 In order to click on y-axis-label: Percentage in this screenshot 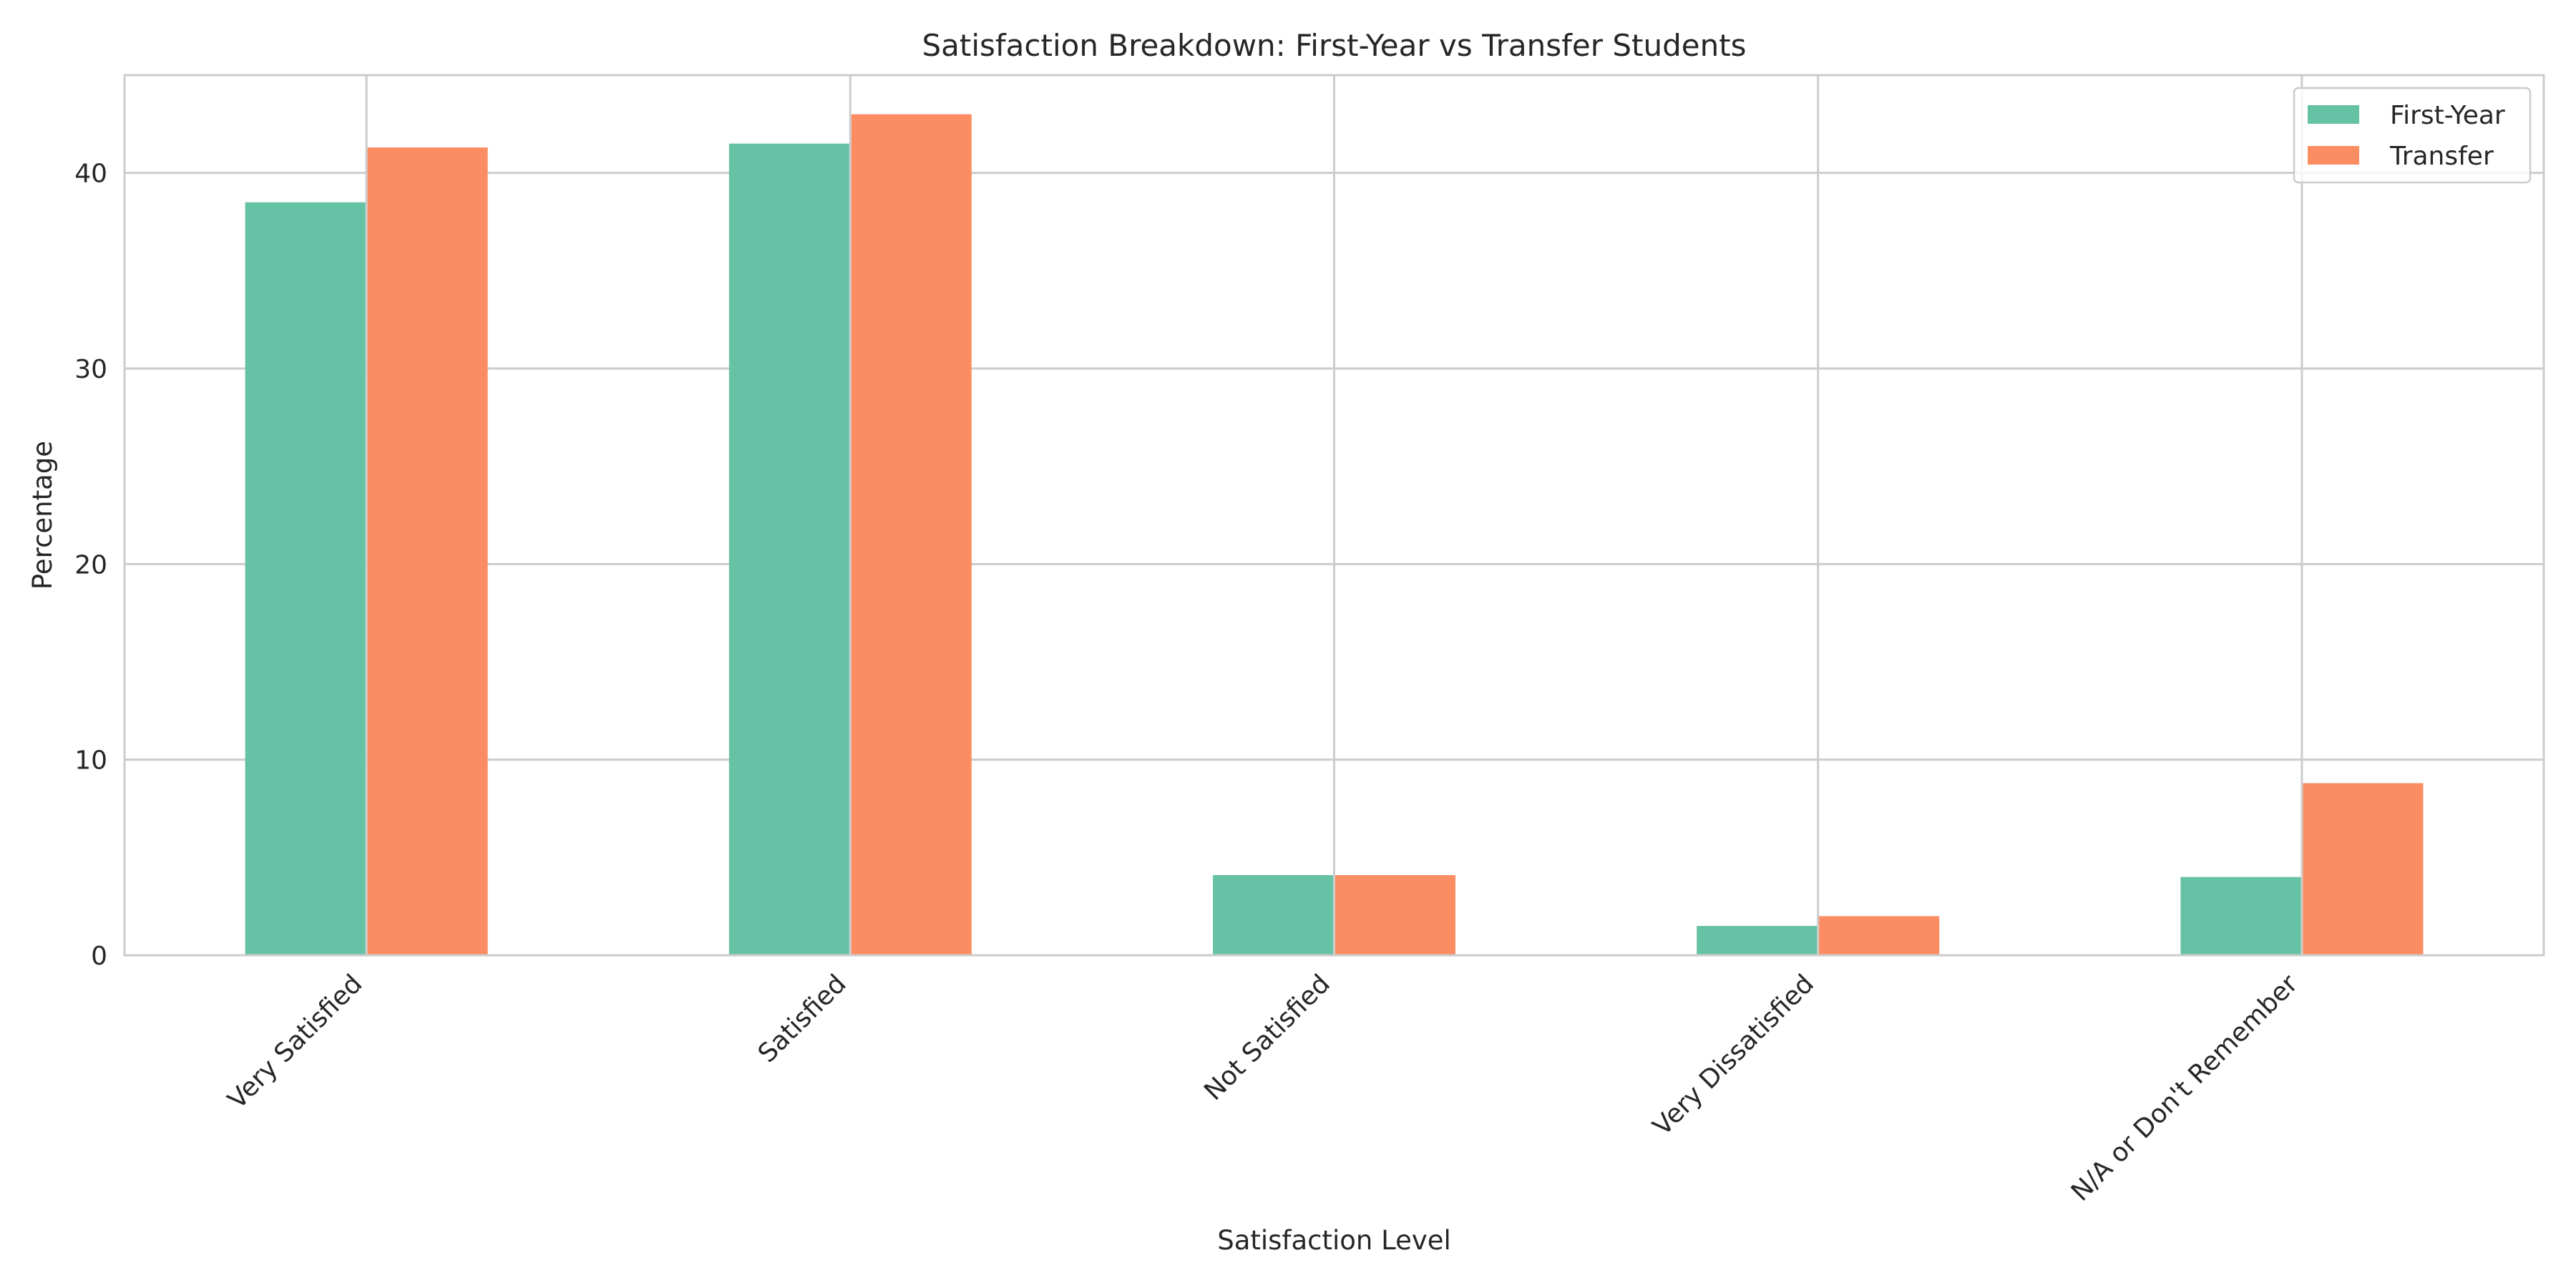, I will do `click(42, 515)`.